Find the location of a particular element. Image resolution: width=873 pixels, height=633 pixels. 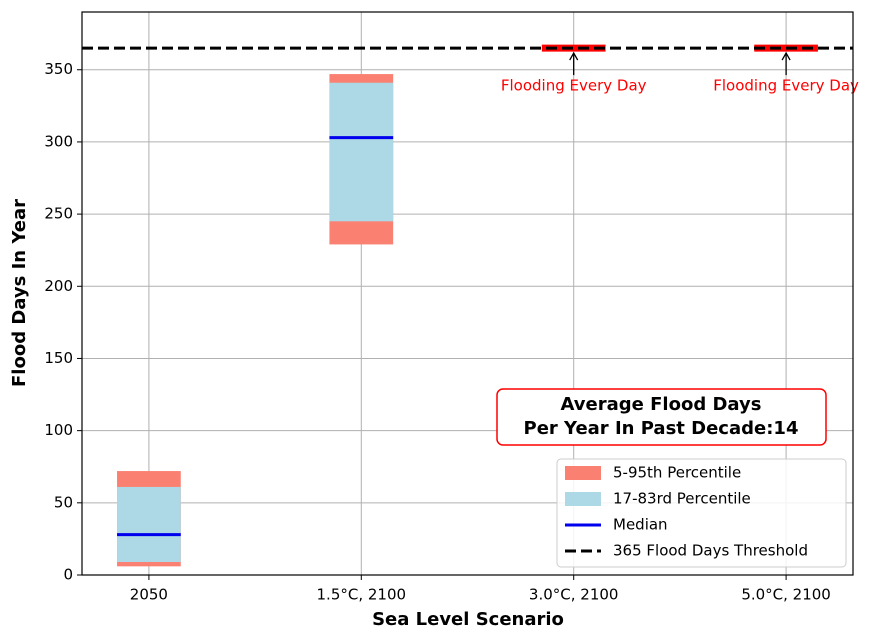

y-tick-label: 300 is located at coordinates (58, 141).